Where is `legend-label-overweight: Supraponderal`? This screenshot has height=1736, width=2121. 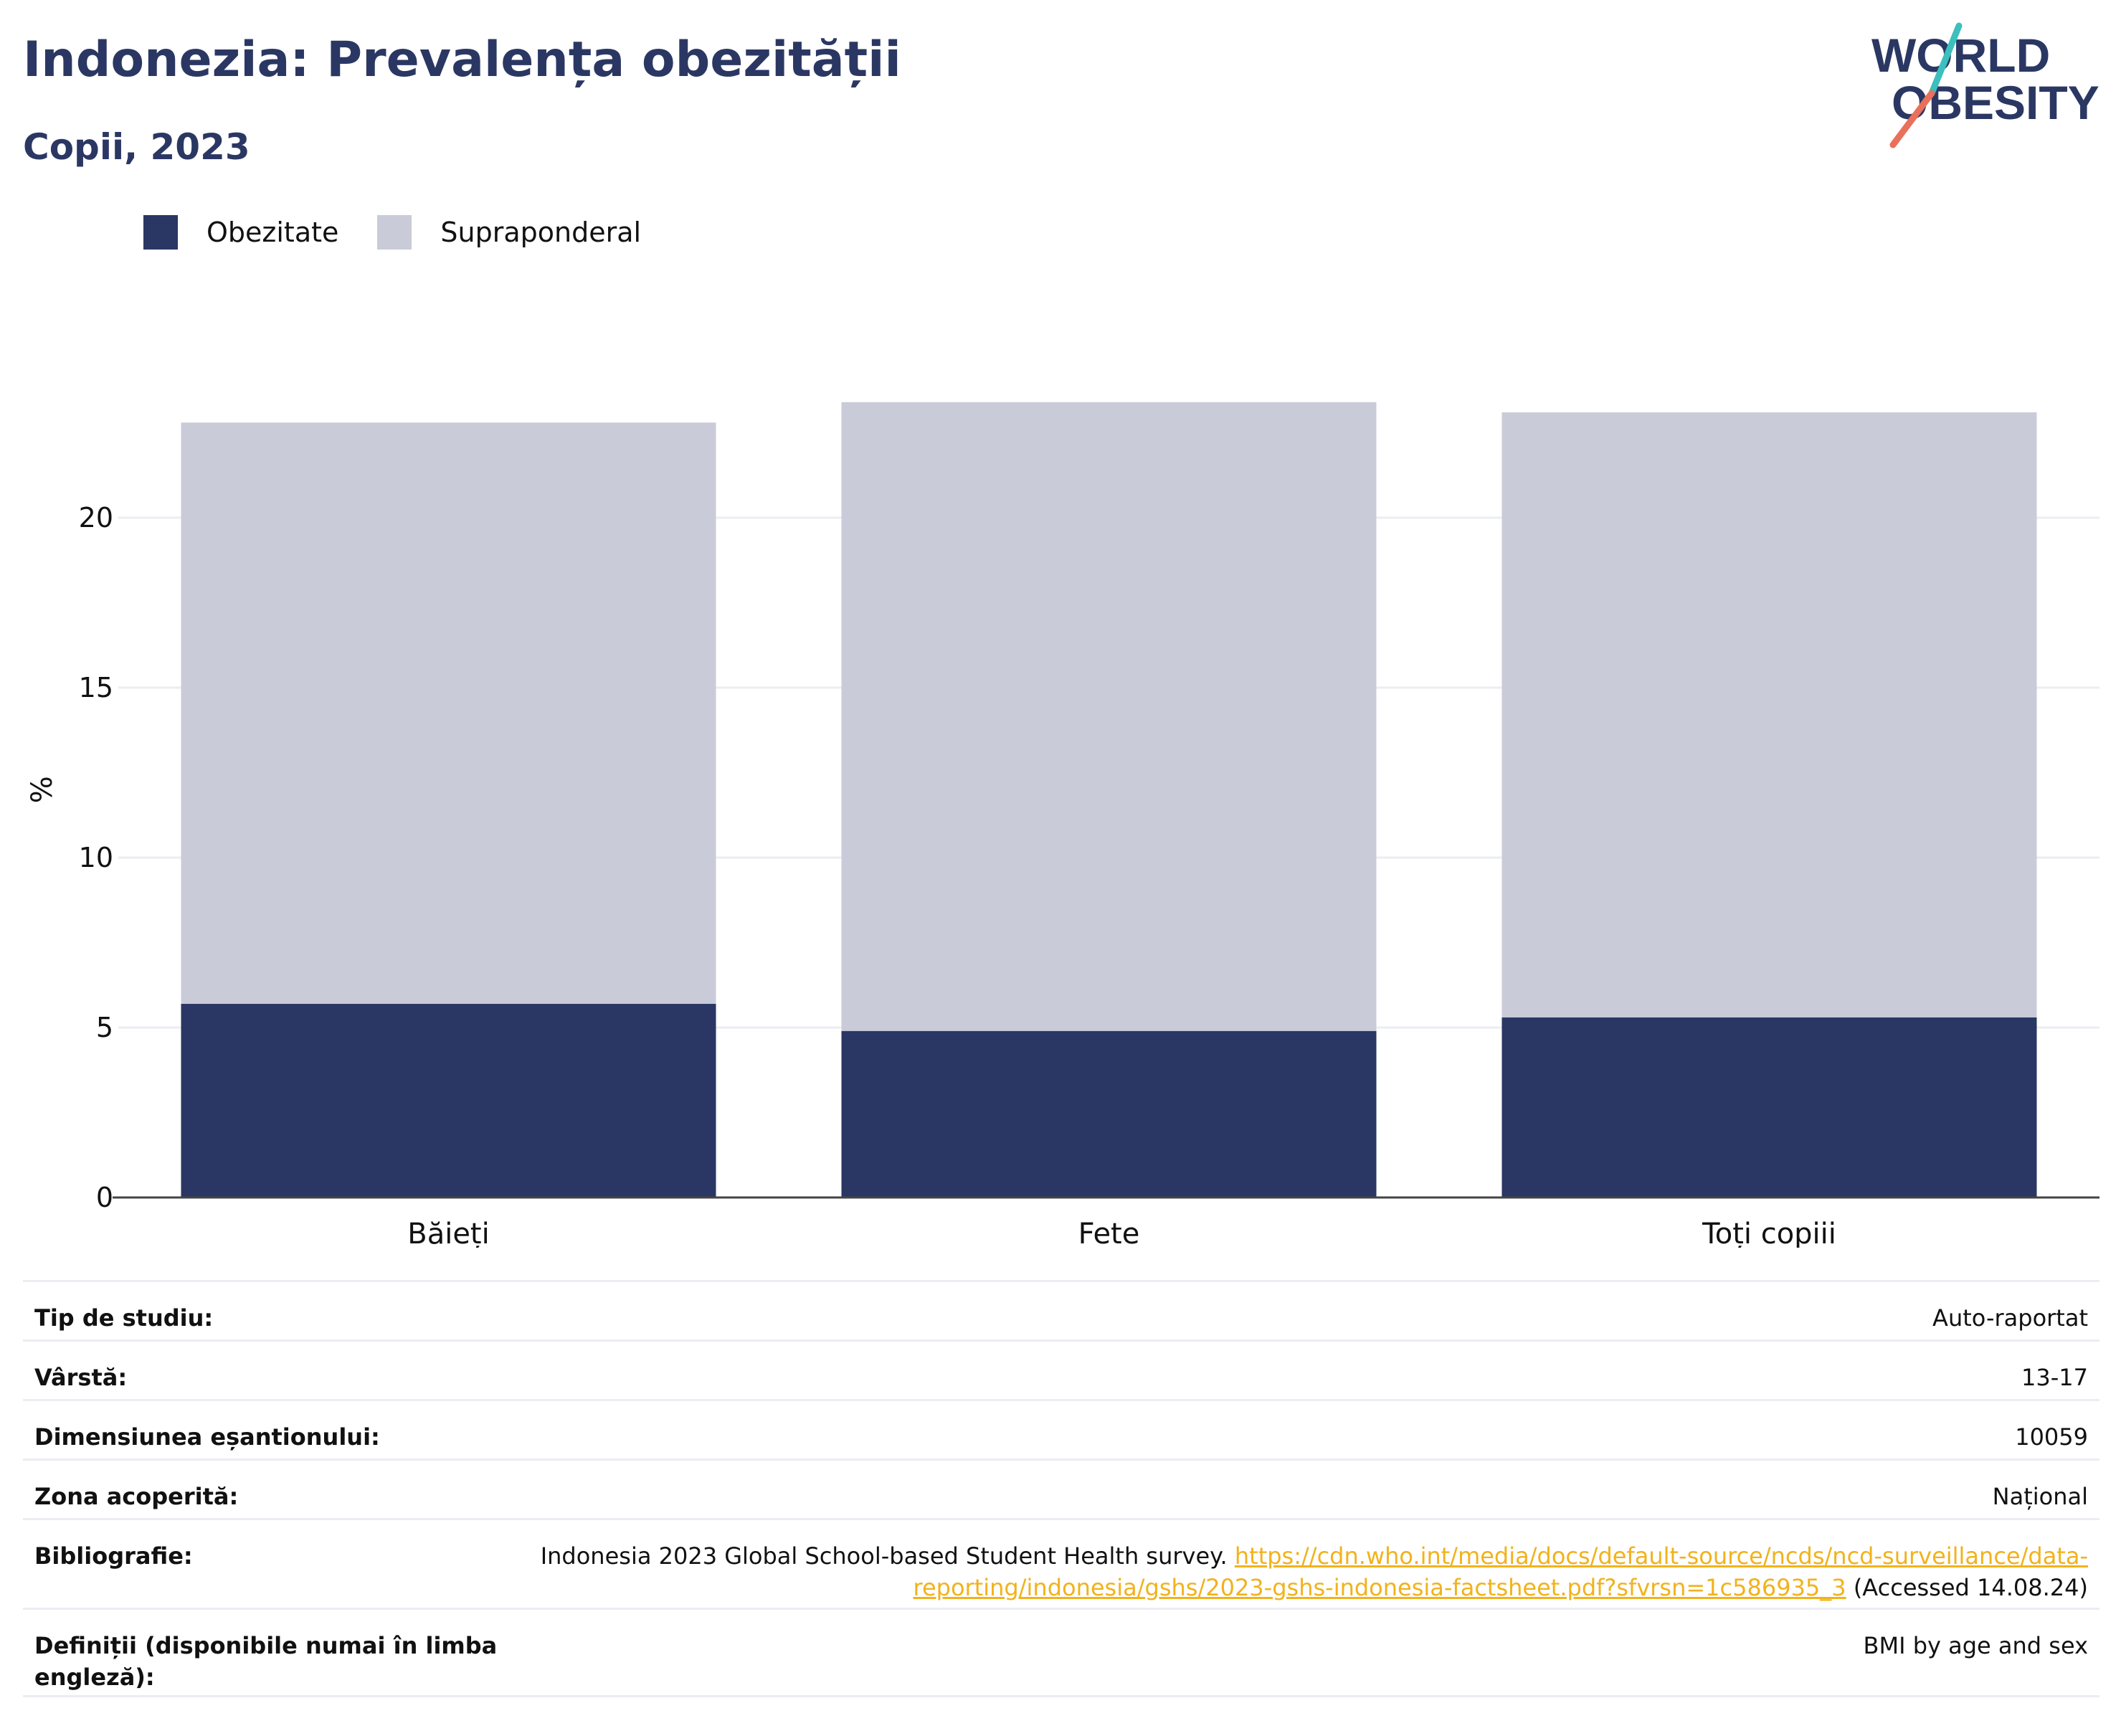
legend-label-overweight: Supraponderal is located at coordinates (541, 232).